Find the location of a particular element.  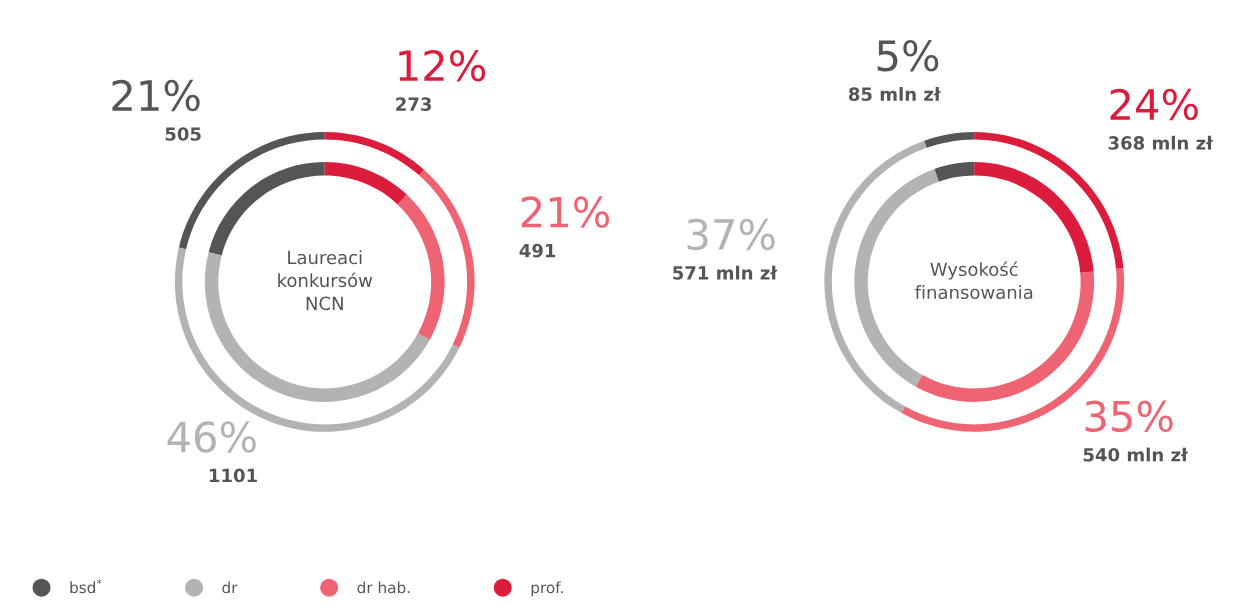

legend-label: prof. is located at coordinates (547, 589).